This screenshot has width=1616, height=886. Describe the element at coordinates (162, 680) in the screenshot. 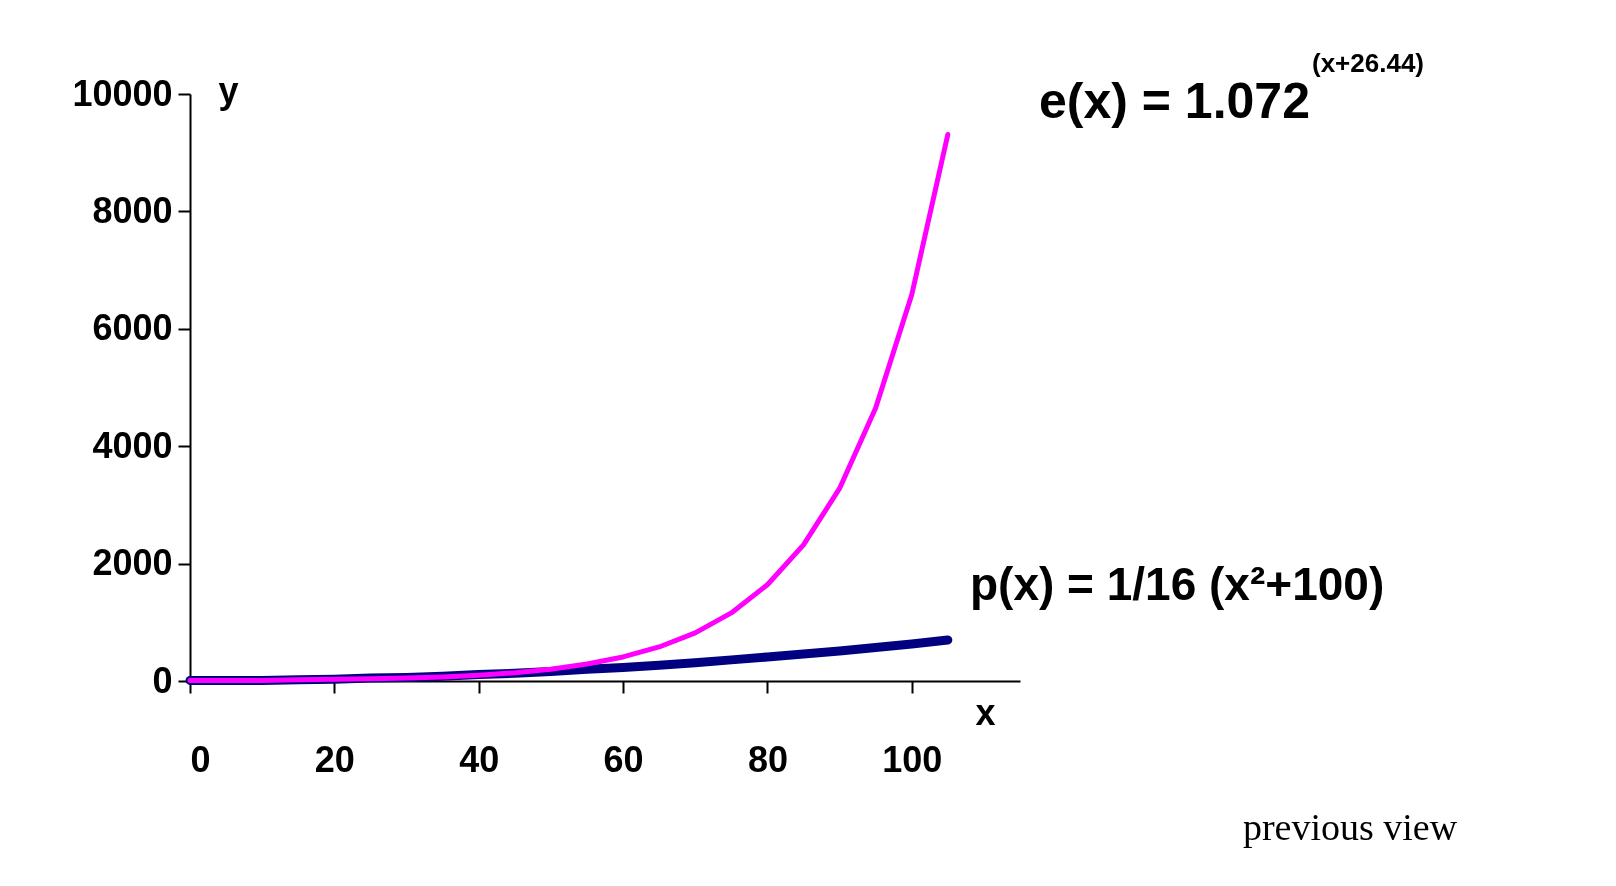

I see `y-tick-label: 0` at that location.